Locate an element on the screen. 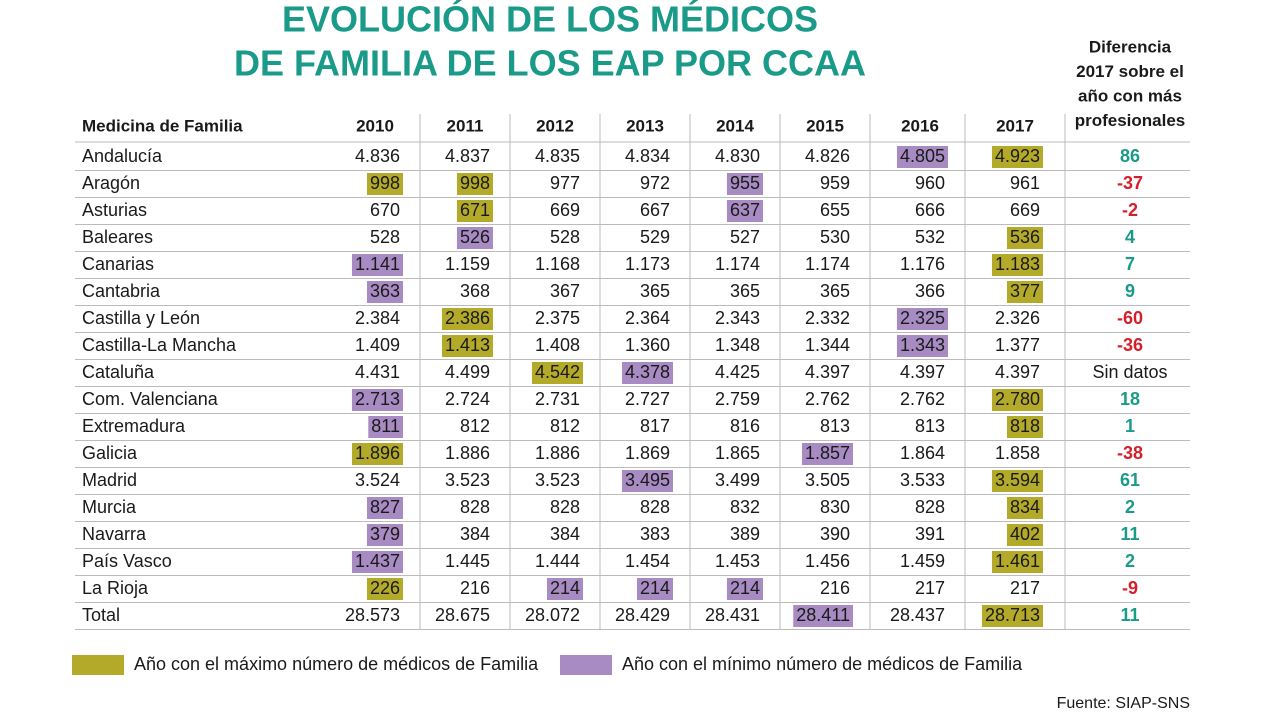  cell-value: 384 is located at coordinates (475, 534).